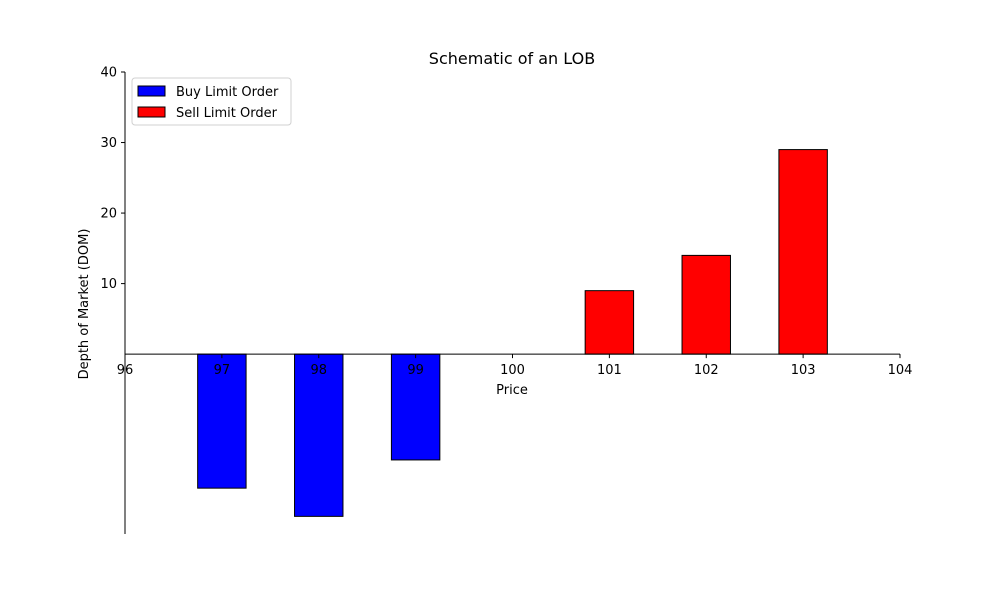 This screenshot has height=600, width=1000. Describe the element at coordinates (108, 143) in the screenshot. I see `y-tick-label-30: 30` at that location.